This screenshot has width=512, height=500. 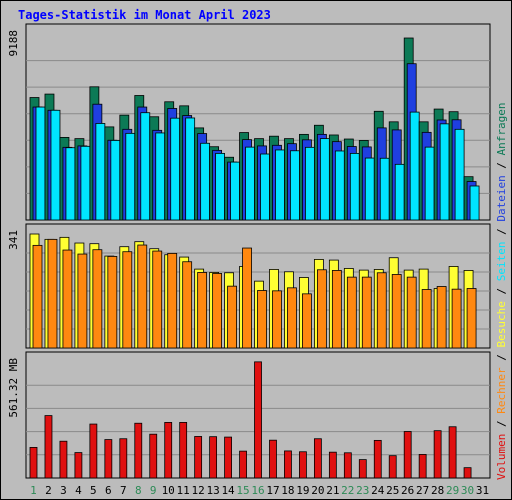 I want to click on chart-title: Tages-Statistik im Monat April 2023, so click(x=144, y=15).